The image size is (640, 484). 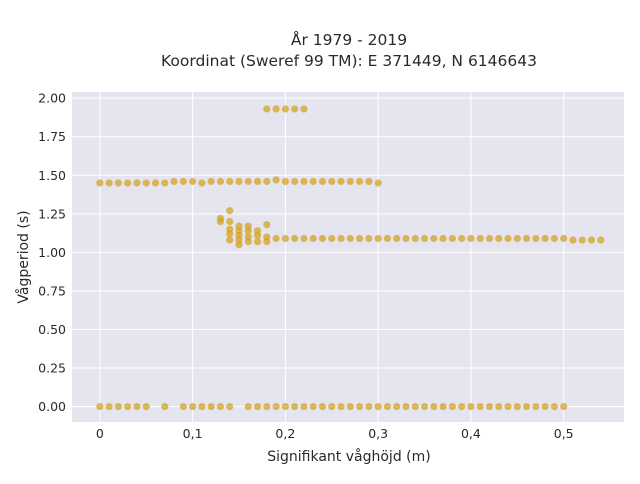 I want to click on y-axis-title: Vågperiod (s), so click(x=23, y=256).